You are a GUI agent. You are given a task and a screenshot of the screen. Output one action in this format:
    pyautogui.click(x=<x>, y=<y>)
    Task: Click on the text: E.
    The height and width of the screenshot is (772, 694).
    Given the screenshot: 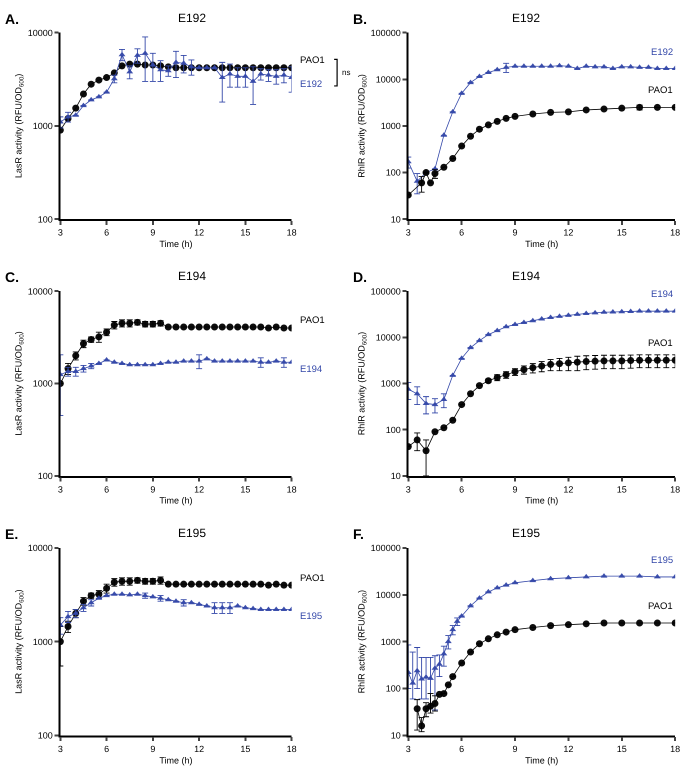 What is the action you would take?
    pyautogui.click(x=11, y=534)
    